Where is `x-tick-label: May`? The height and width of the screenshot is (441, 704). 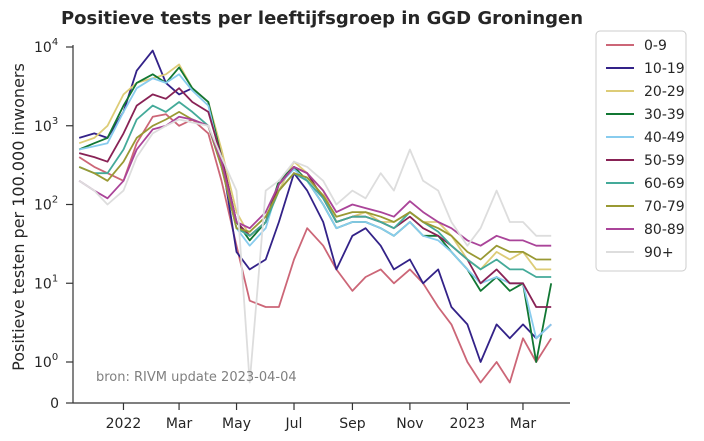 x-tick-label: May is located at coordinates (236, 424).